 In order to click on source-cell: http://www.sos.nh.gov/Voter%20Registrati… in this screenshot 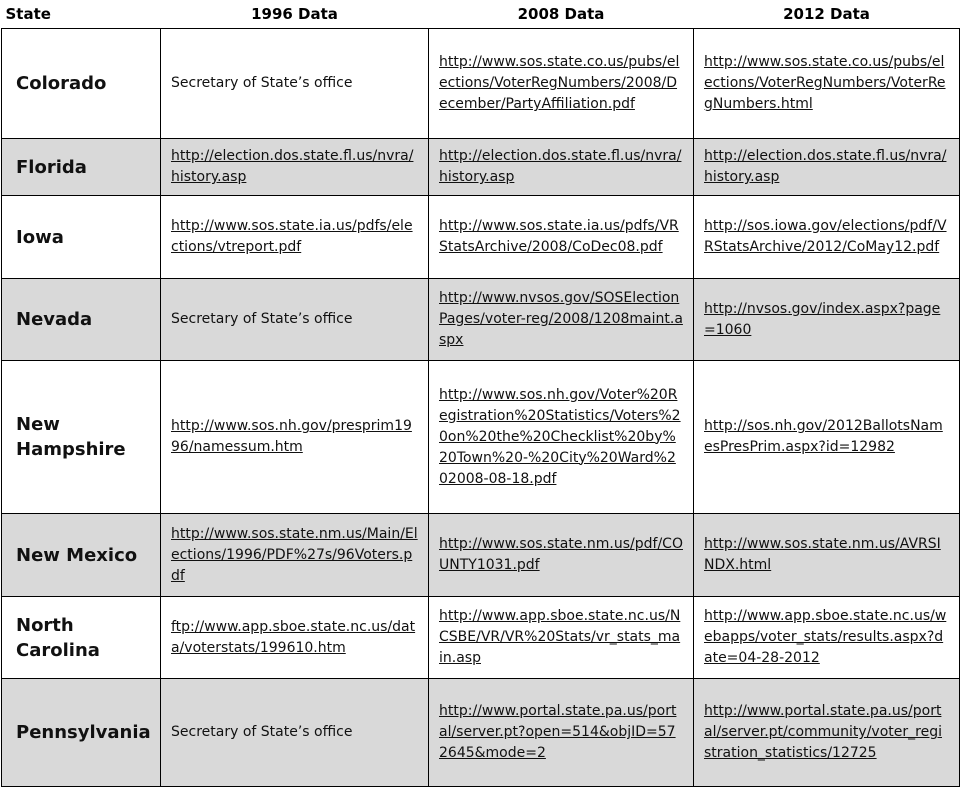, I will do `click(561, 437)`.